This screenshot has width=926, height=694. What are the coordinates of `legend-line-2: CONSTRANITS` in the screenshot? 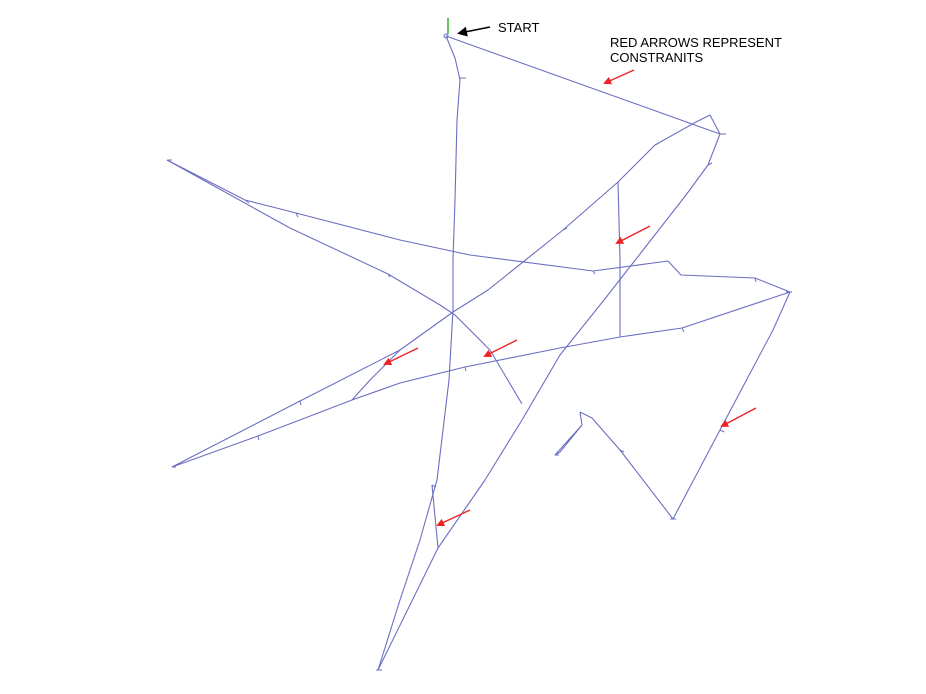 It's located at (657, 57).